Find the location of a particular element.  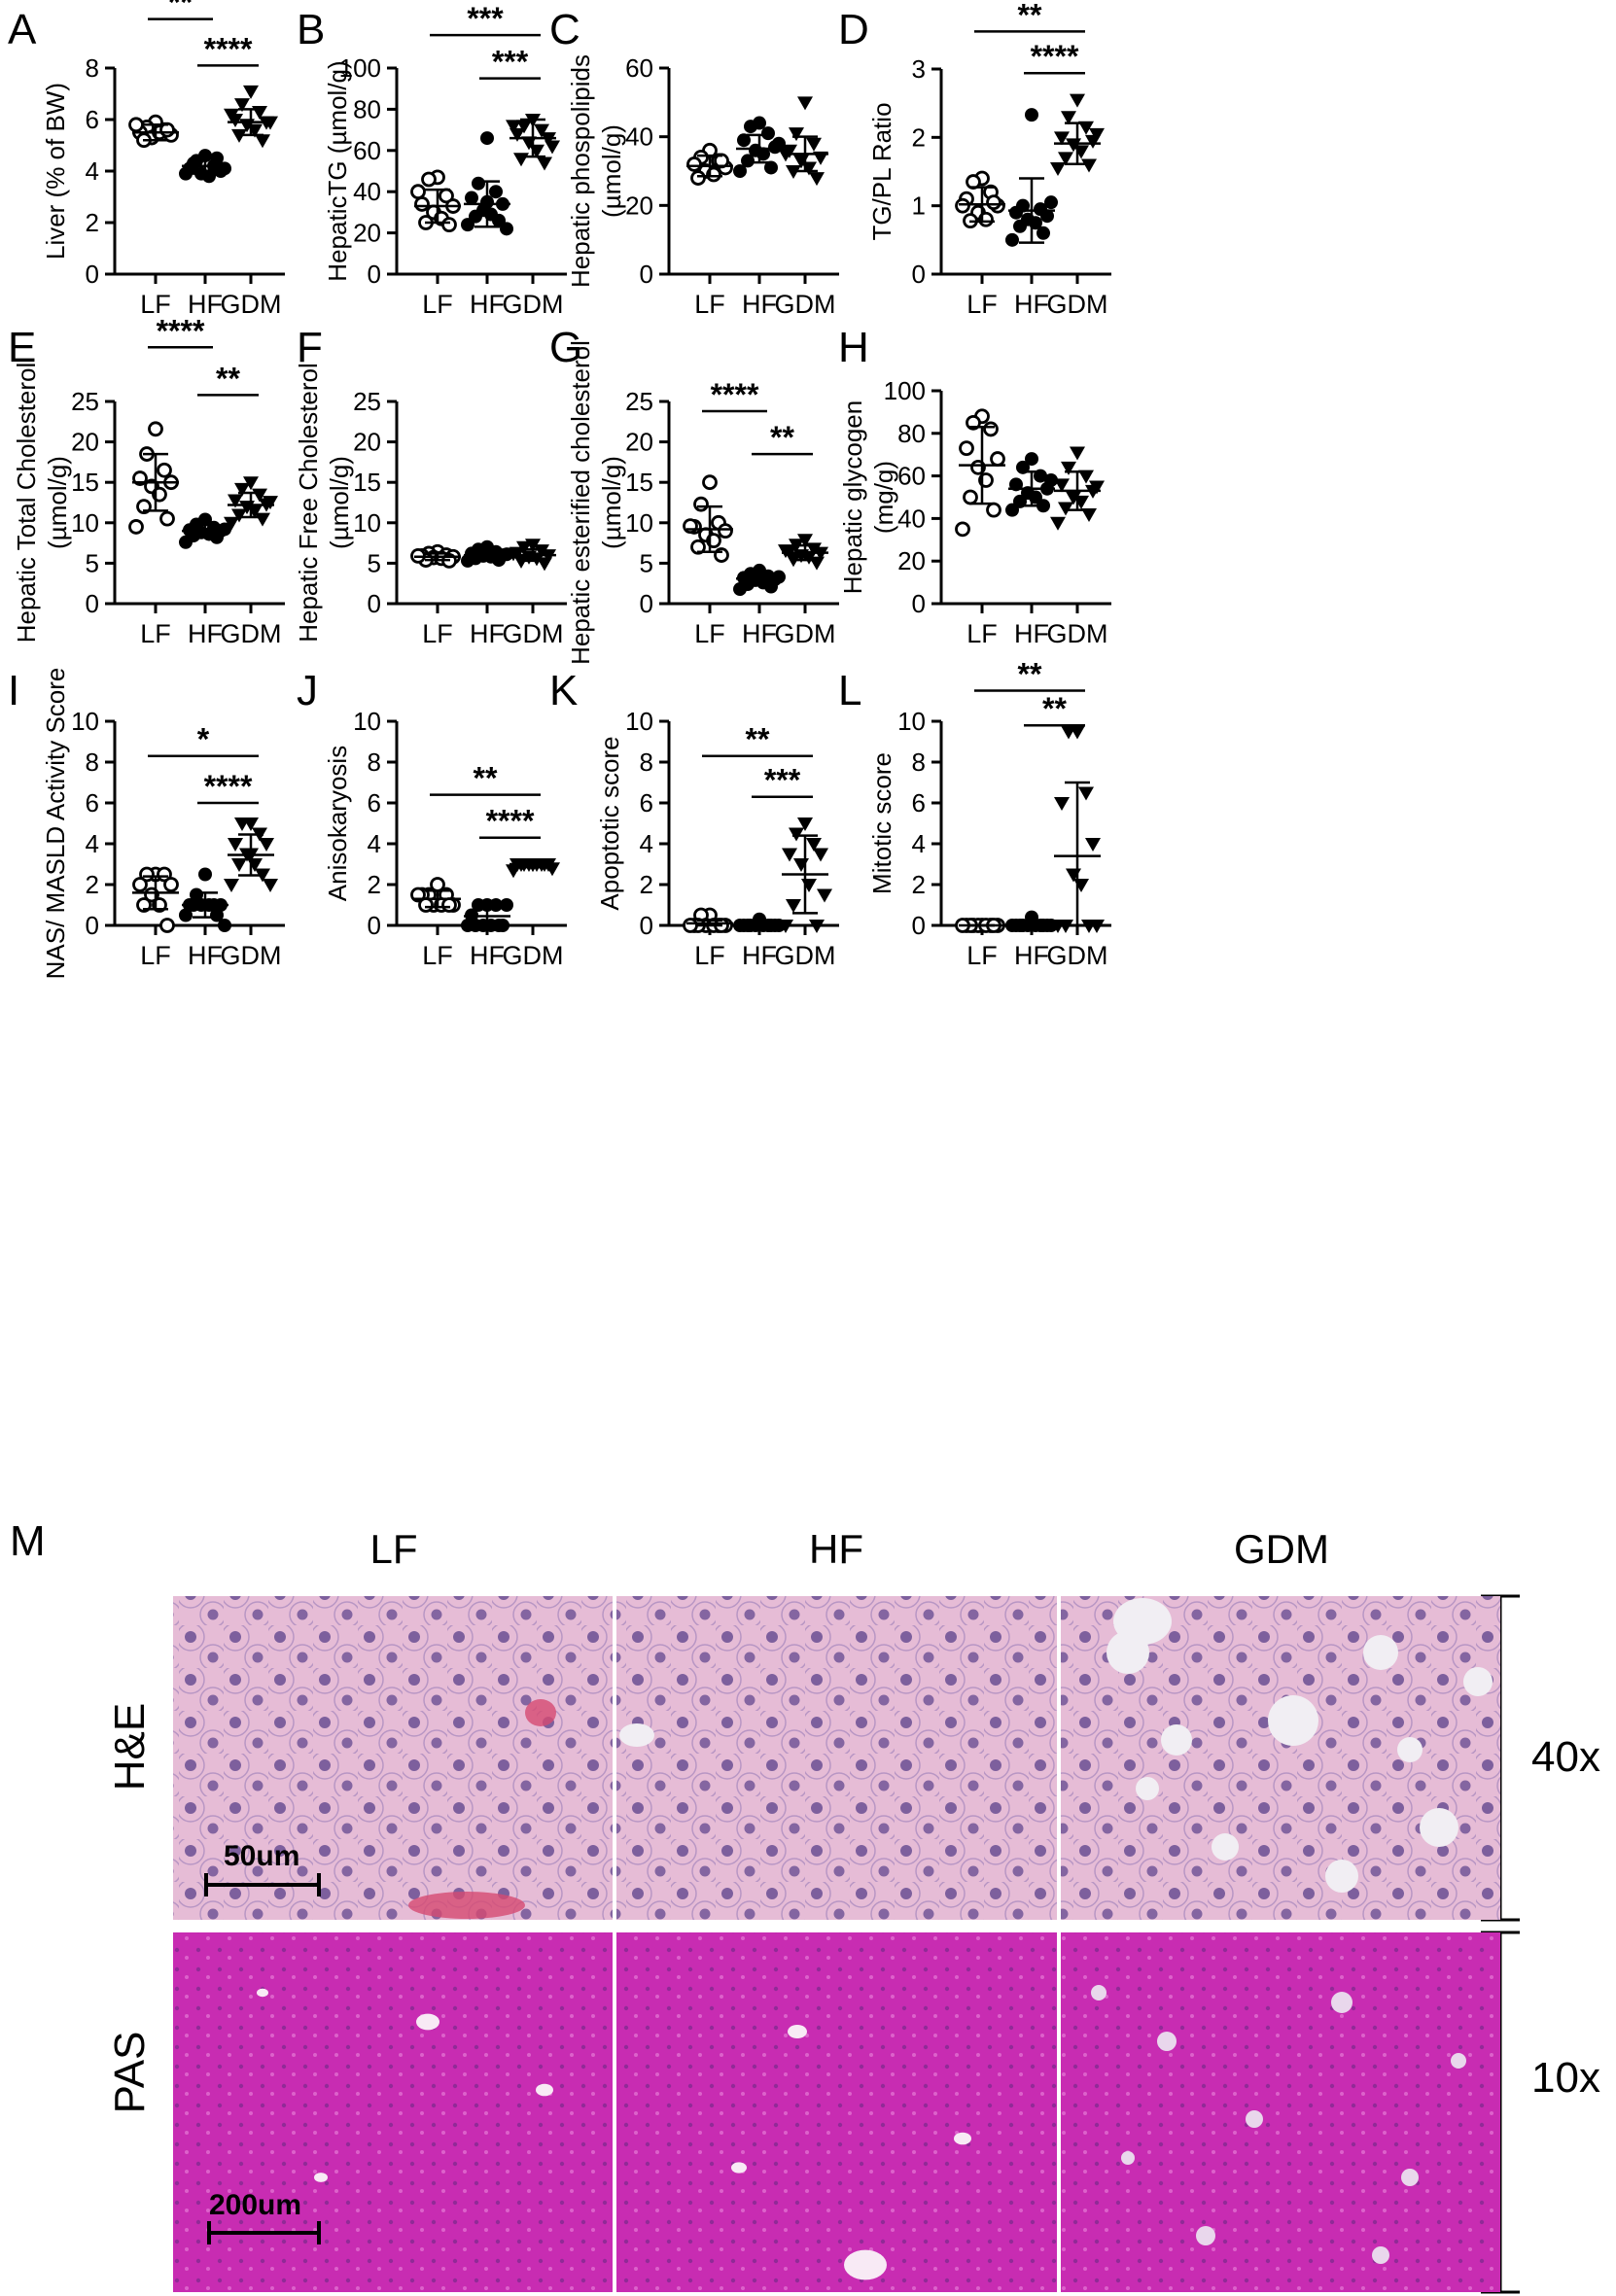

y-tick-label: 6 is located at coordinates (92, 803).